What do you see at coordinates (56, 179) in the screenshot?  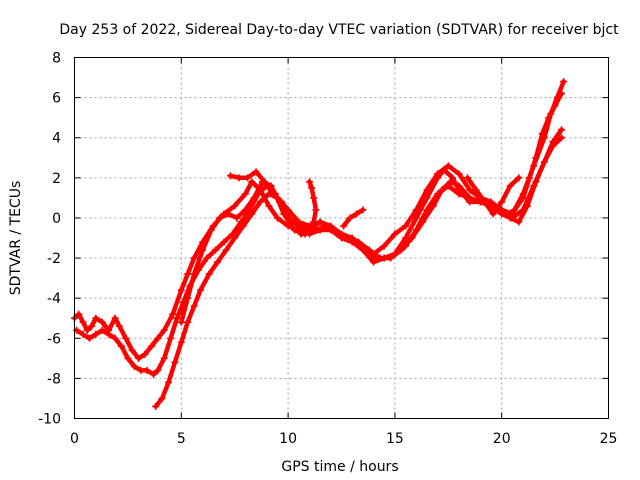 I see `y-tick-label: 2` at bounding box center [56, 179].